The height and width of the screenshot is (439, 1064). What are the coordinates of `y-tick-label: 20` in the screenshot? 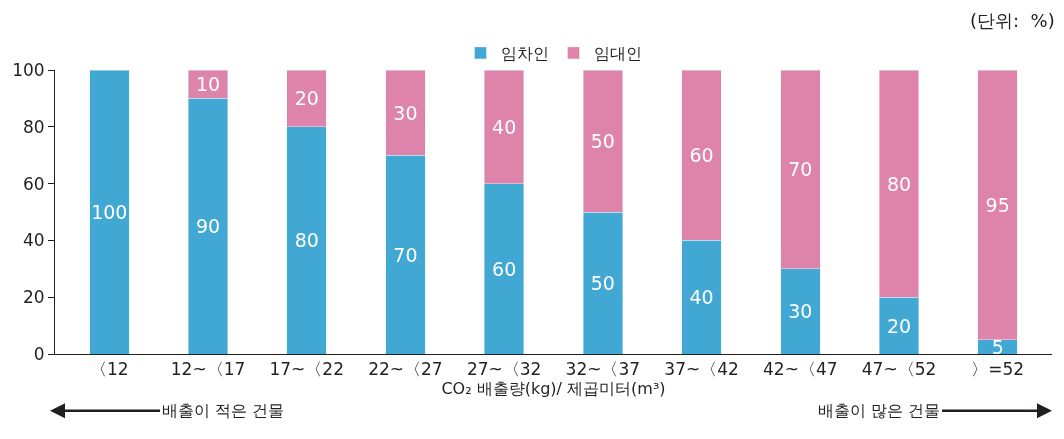 It's located at (33, 297).